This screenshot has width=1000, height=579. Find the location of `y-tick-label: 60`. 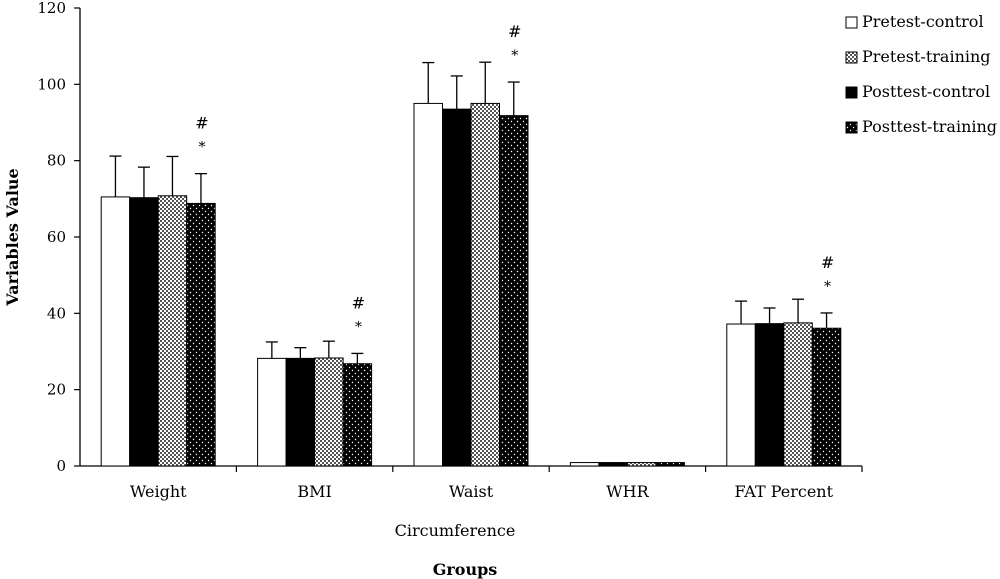

y-tick-label: 60 is located at coordinates (56, 237).